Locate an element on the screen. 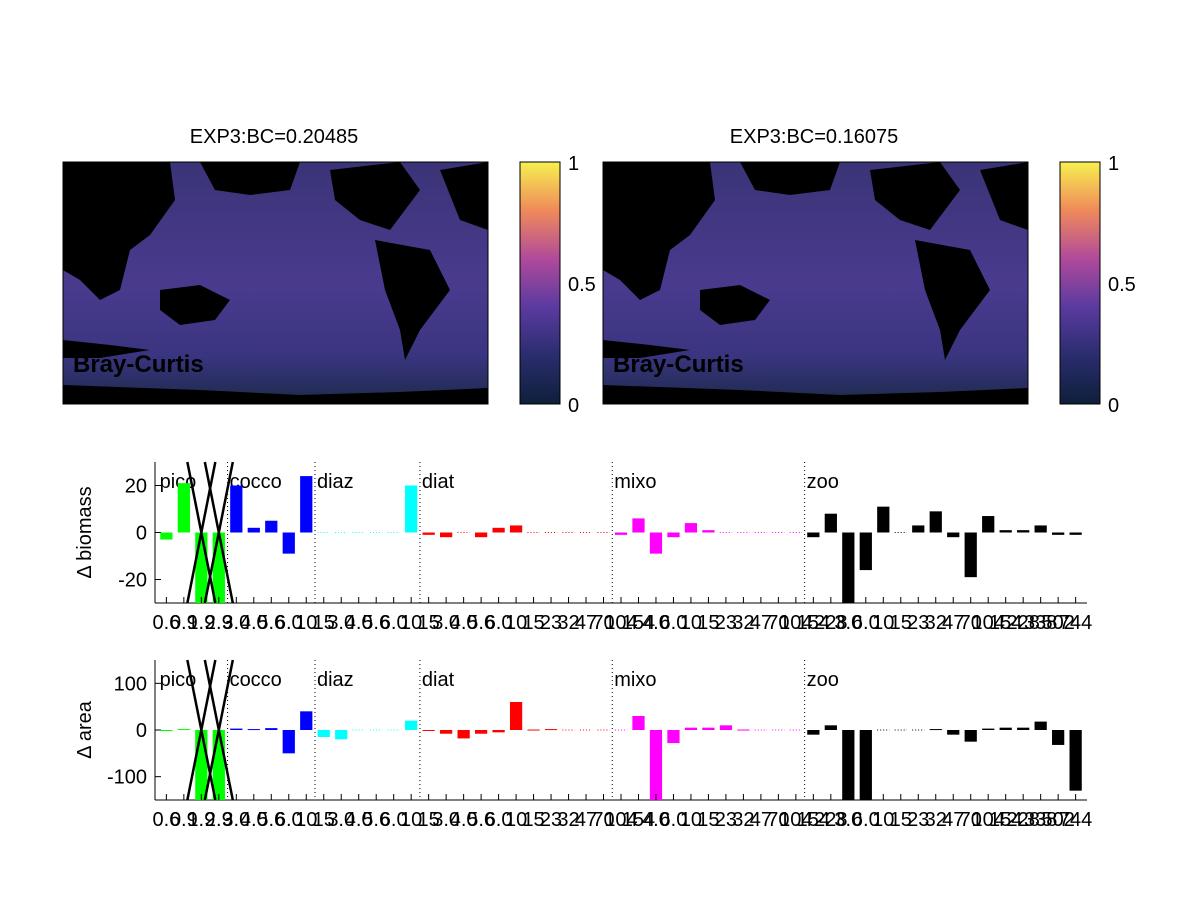  y-tick-label: 100 is located at coordinates (130, 684).